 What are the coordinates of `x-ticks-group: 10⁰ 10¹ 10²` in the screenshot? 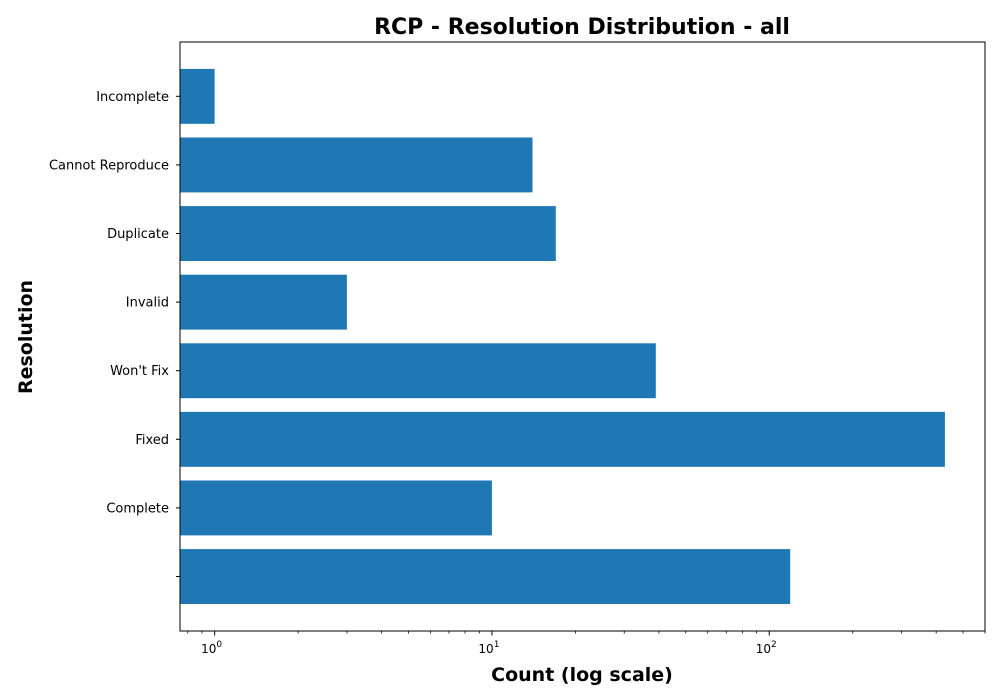 It's located at (586, 643).